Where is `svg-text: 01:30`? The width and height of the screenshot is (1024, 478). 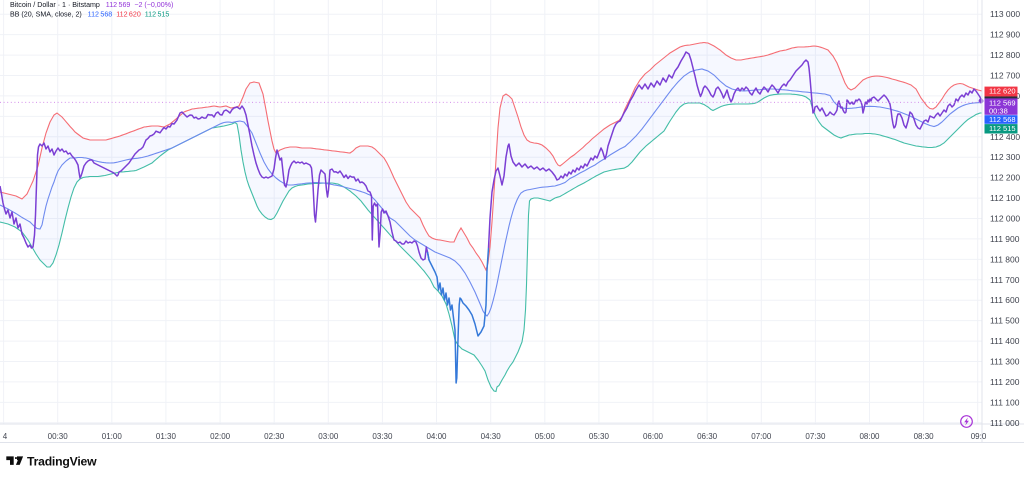 svg-text: 01:30 is located at coordinates (166, 436).